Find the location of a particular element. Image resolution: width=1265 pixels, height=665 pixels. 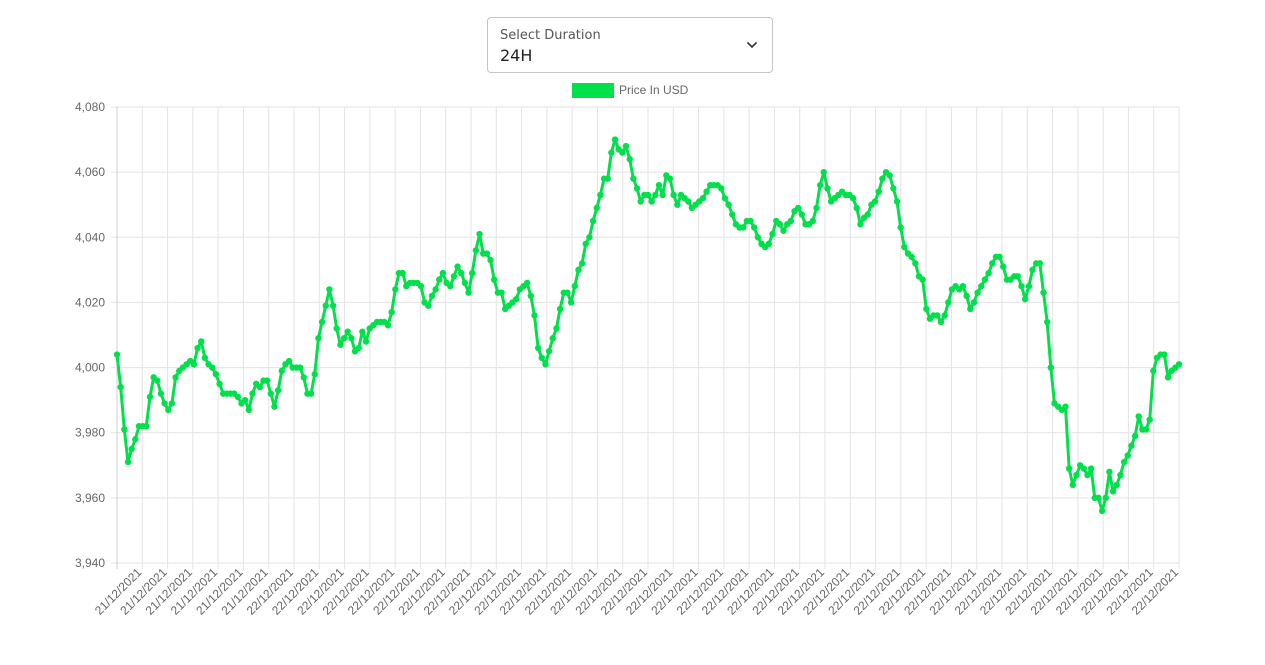

y-tick-label: 3,940 is located at coordinates (90, 563).